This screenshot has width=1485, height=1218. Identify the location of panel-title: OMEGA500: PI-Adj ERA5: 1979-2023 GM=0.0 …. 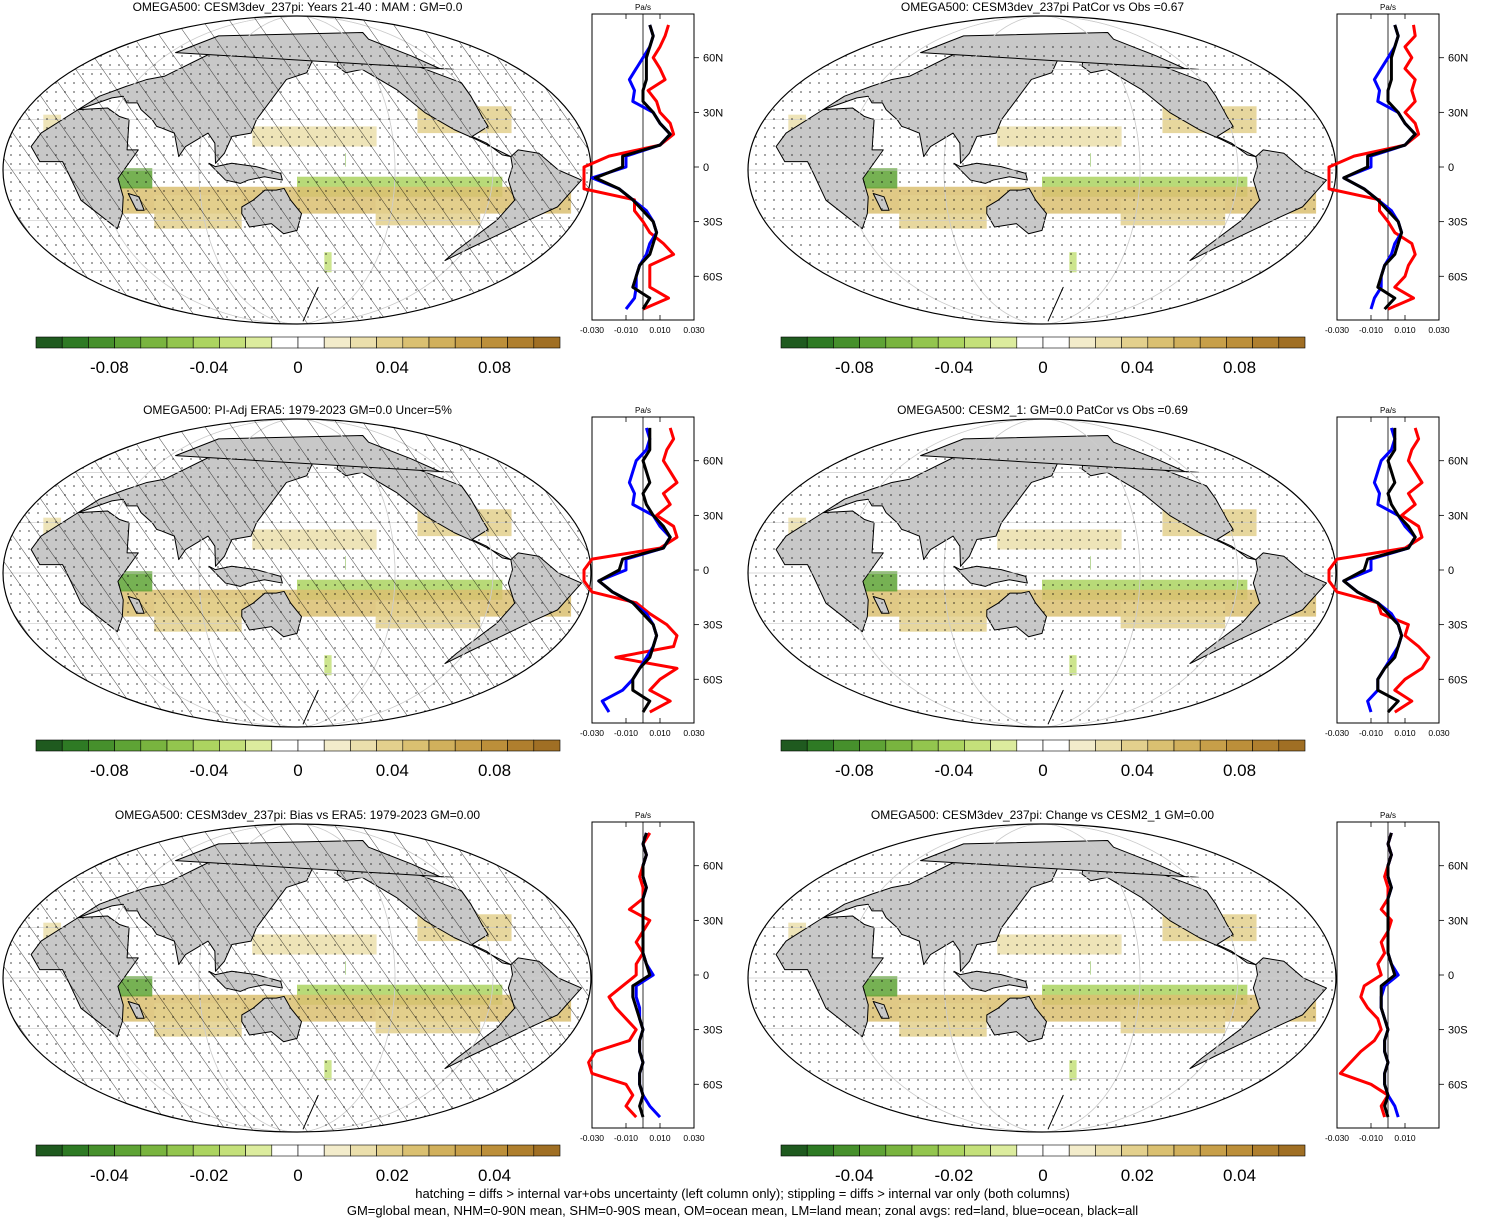
(297, 410).